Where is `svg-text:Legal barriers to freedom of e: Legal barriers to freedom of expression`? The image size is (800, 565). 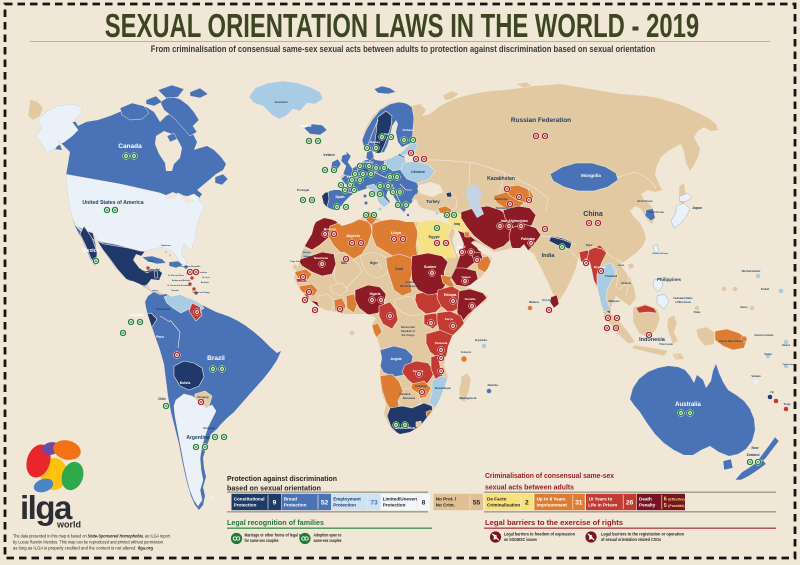
svg-text:Legal barriers to freedom of e: Legal barriers to freedom of expression is located at coordinates (539, 534).